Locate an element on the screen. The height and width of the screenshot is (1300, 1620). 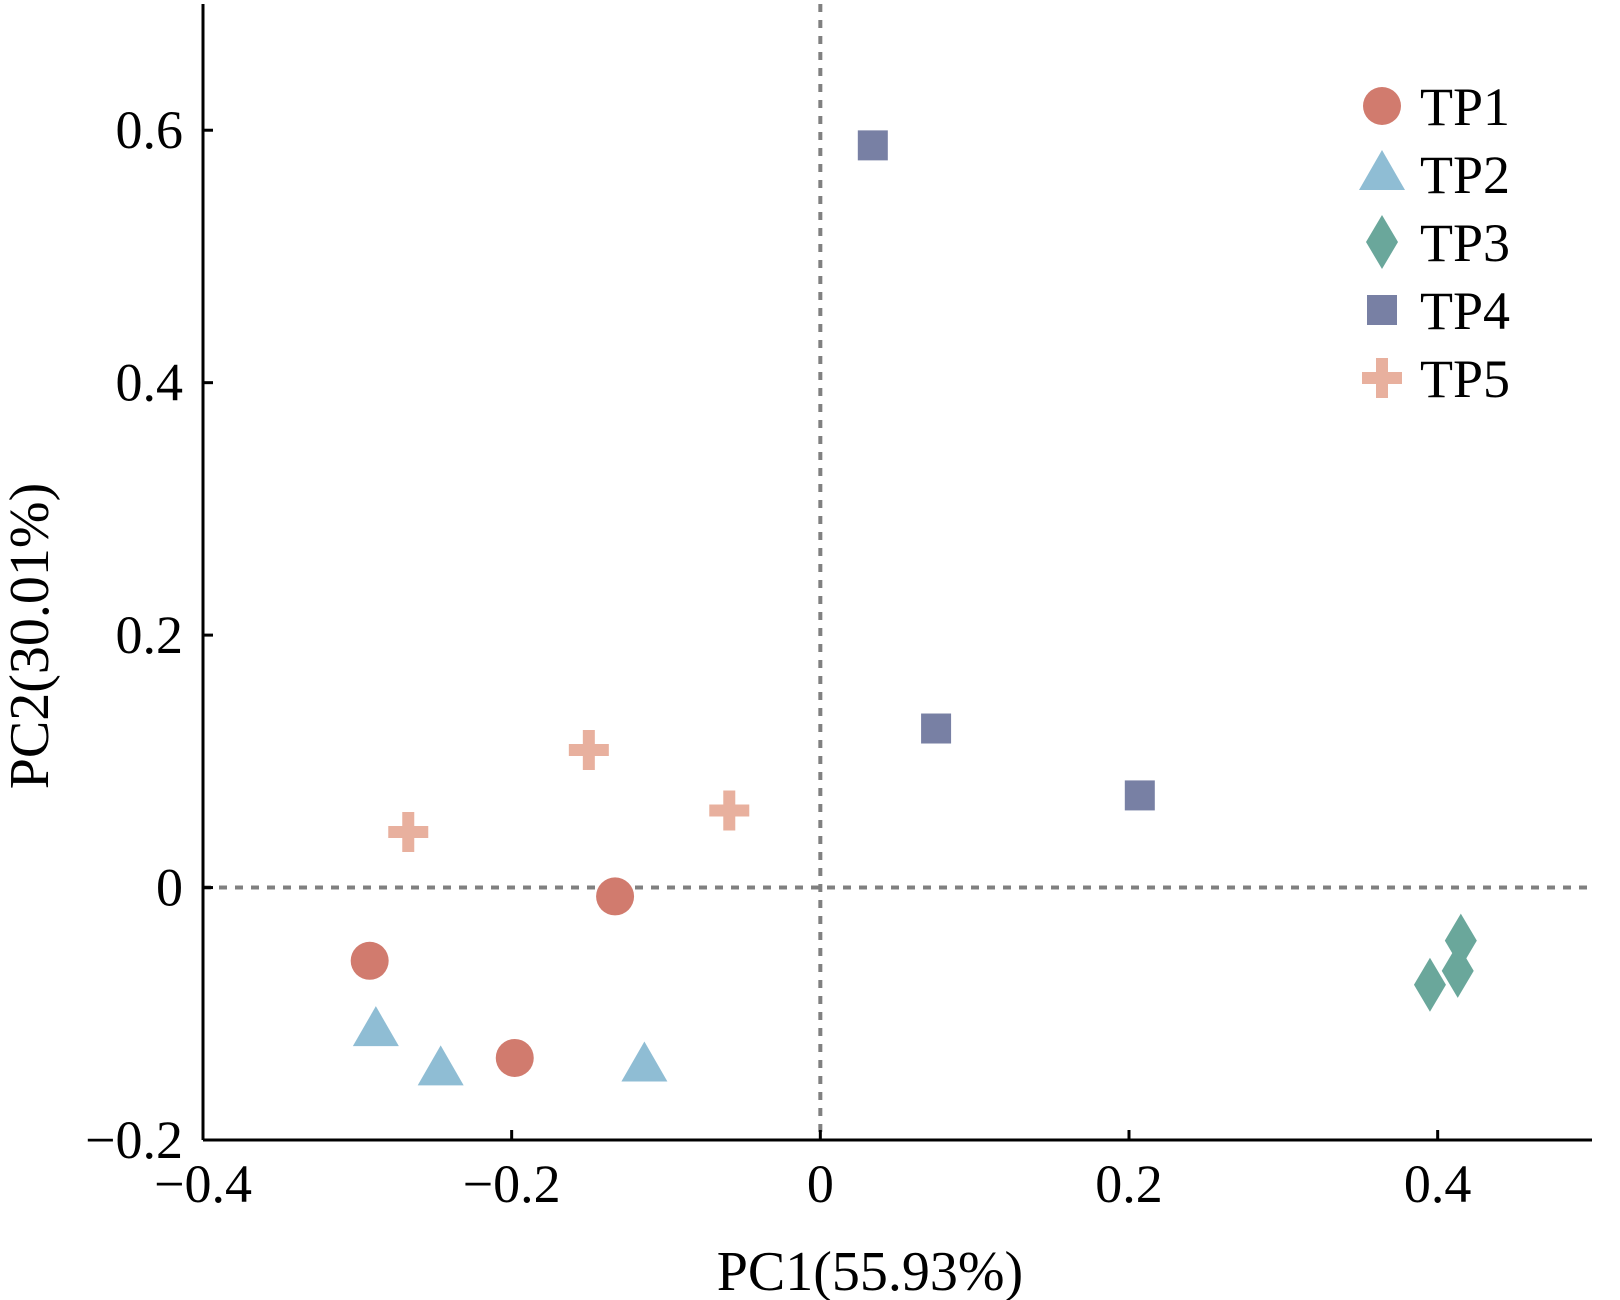
y-tick-label: 0.2 is located at coordinates (150, 635).